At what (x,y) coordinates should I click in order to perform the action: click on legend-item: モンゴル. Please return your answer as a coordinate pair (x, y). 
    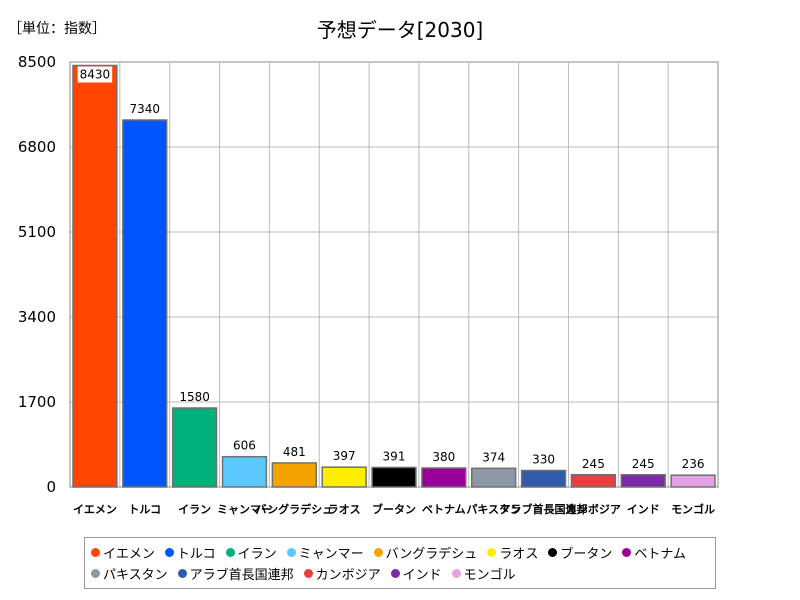
    Looking at the image, I should click on (483, 573).